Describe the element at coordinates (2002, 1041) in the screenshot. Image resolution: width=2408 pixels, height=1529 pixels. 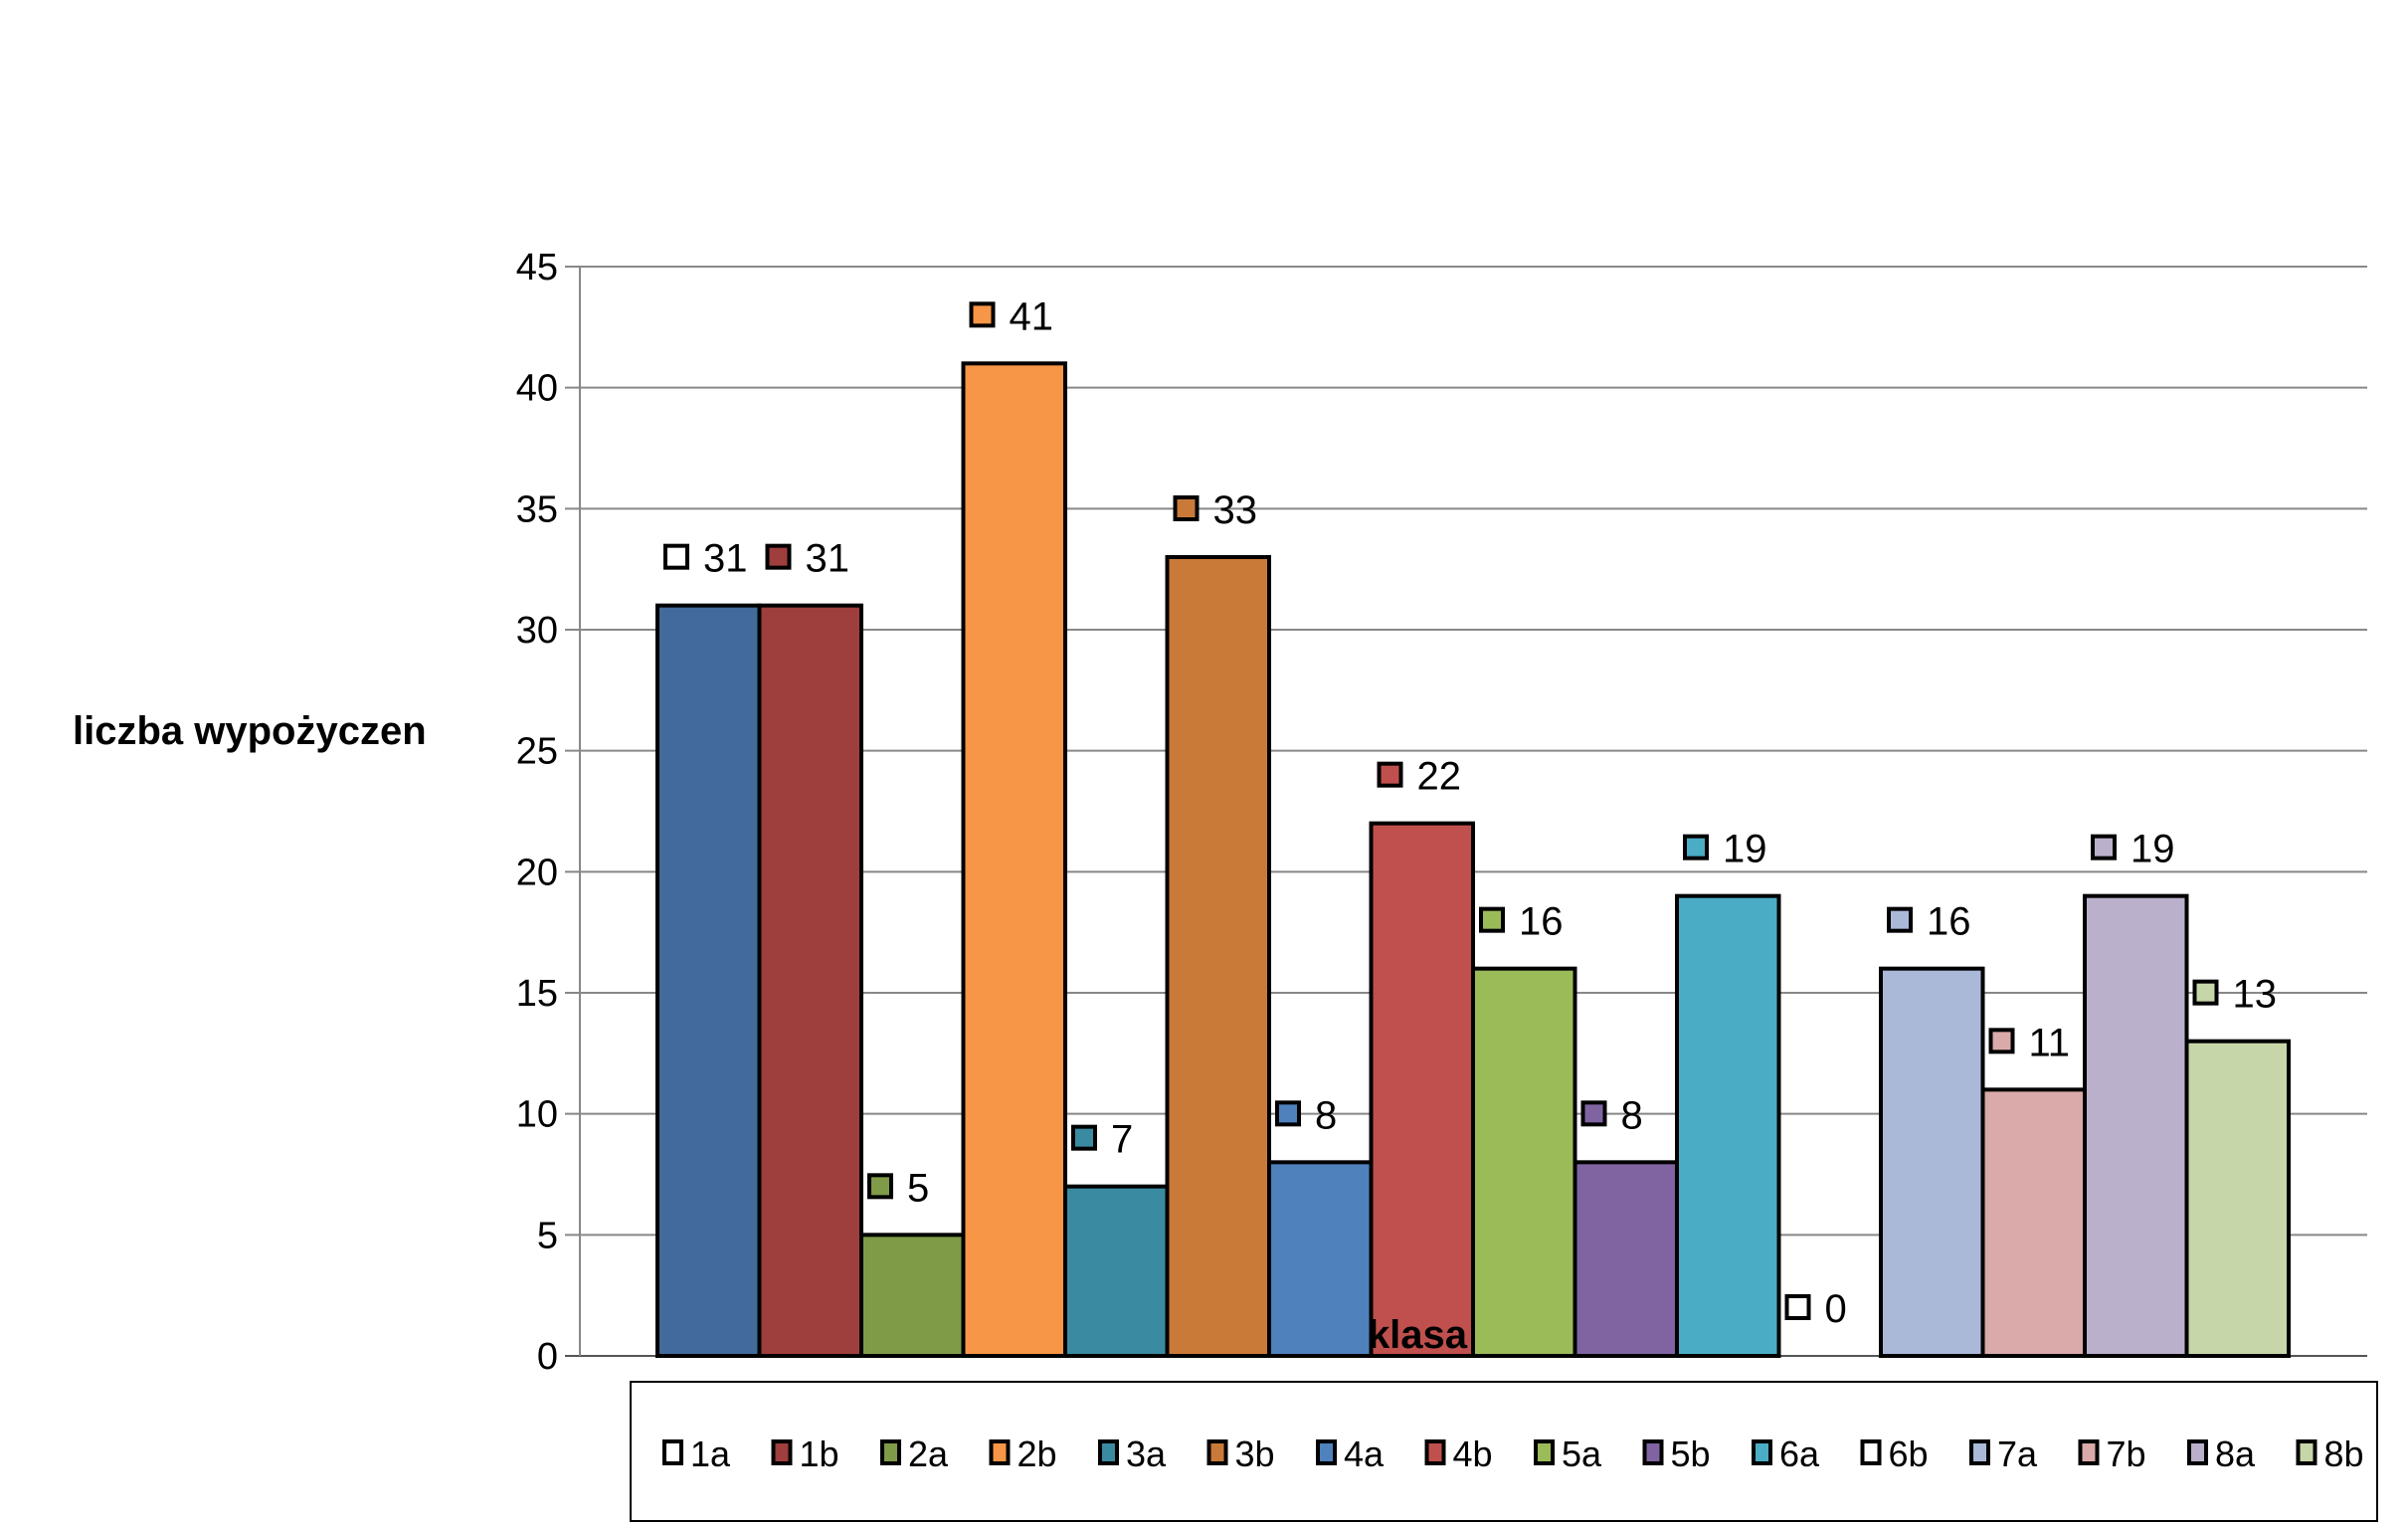
I see `data-label-marker-7b` at that location.